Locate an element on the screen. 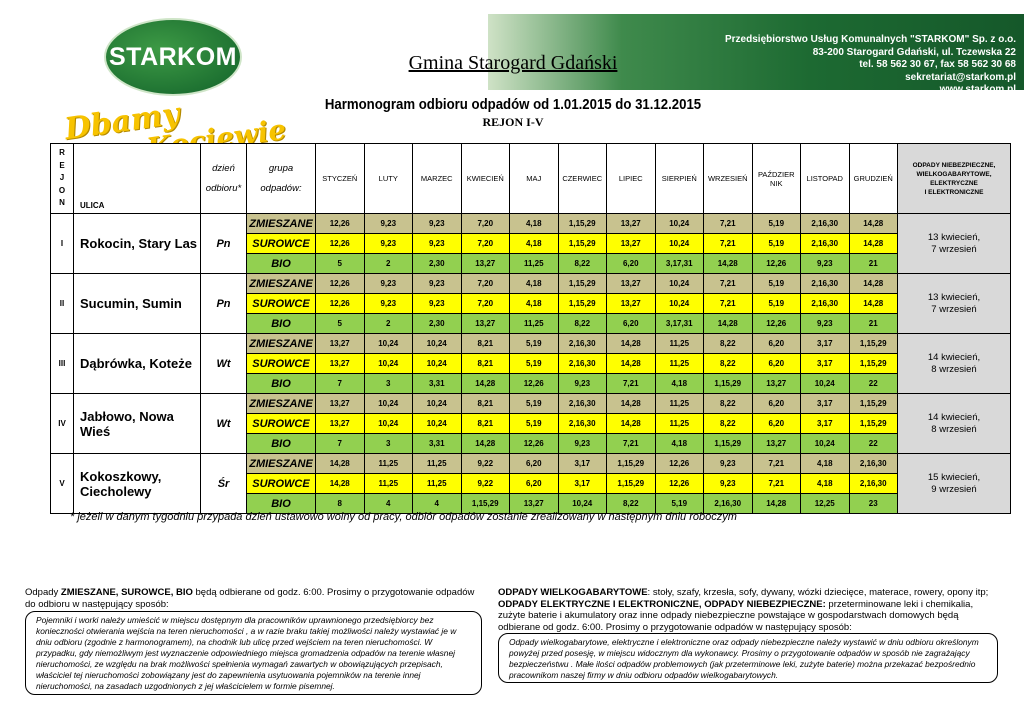 The image size is (1024, 724). date-cell: 3,17,31 is located at coordinates (679, 263).